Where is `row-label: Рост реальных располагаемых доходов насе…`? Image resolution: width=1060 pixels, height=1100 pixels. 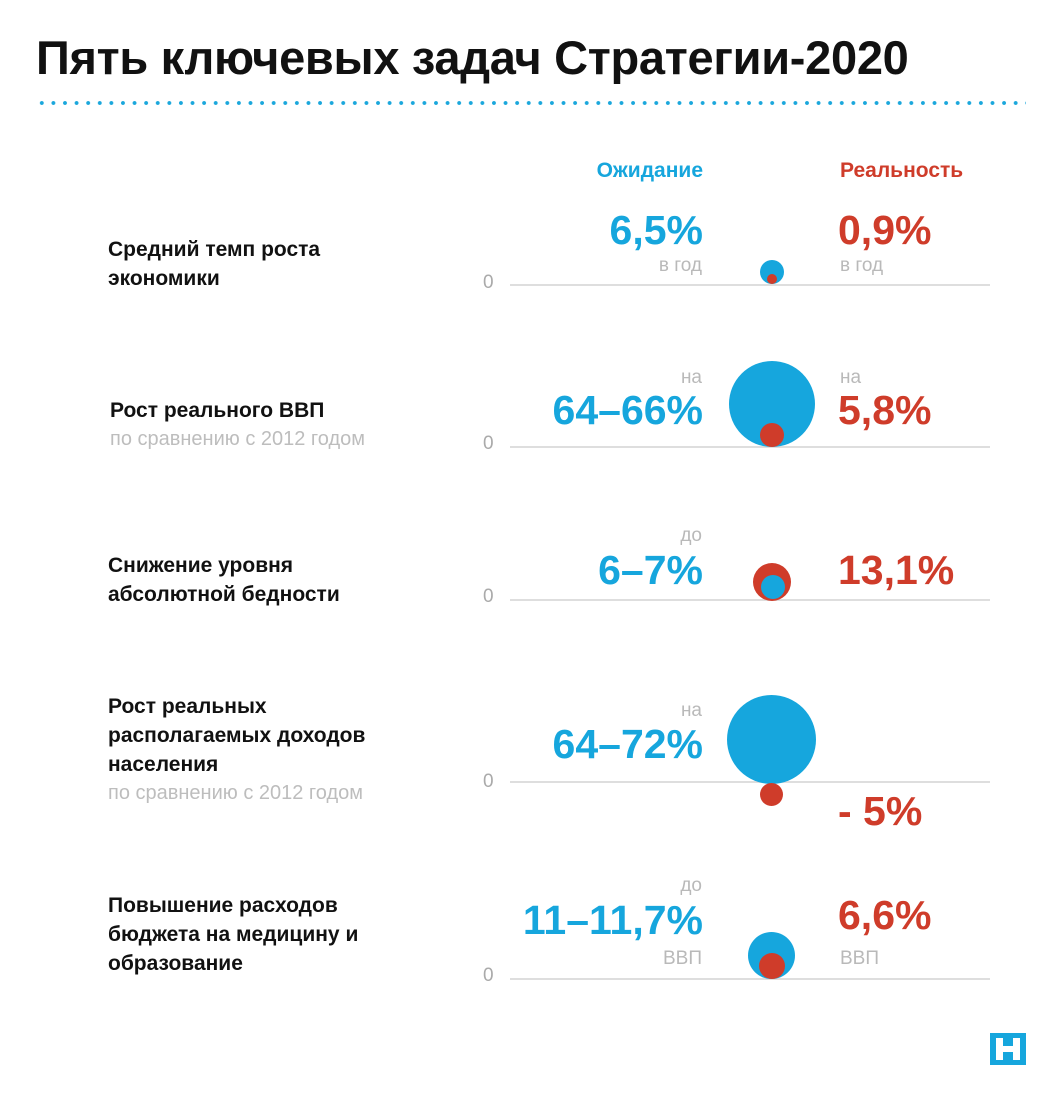
row-label: Рост реальных располагаемых доходов насе… is located at coordinates (268, 749).